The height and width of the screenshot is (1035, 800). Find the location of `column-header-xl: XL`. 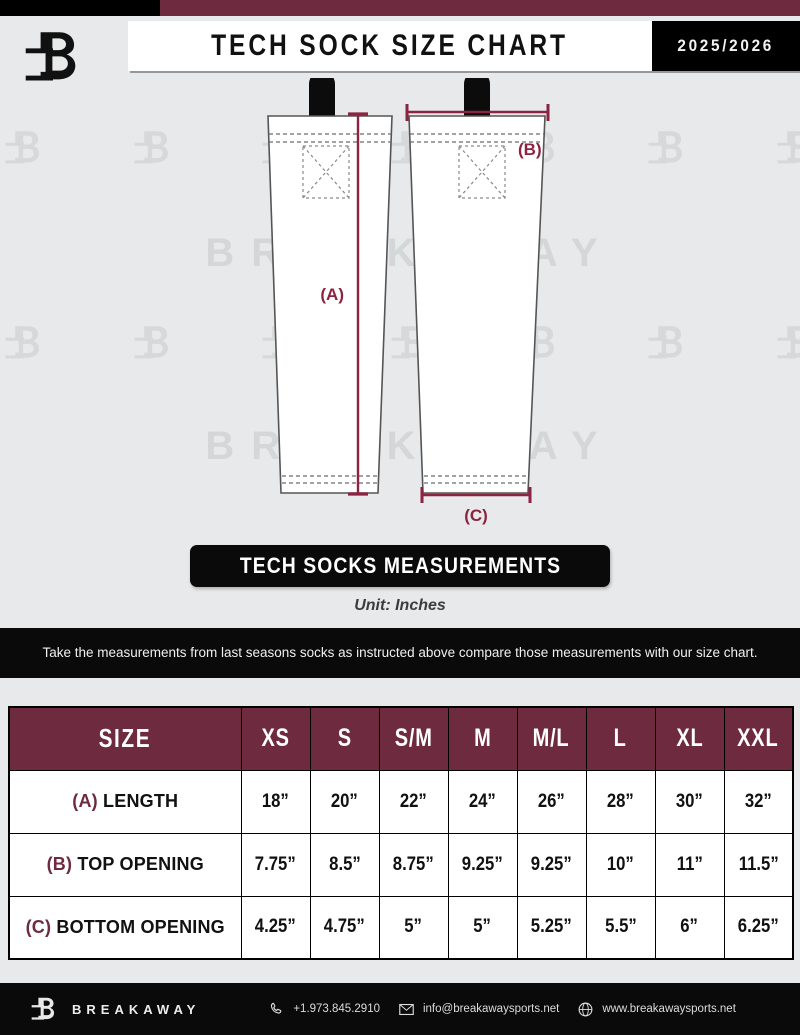

column-header-xl: XL is located at coordinates (689, 738).